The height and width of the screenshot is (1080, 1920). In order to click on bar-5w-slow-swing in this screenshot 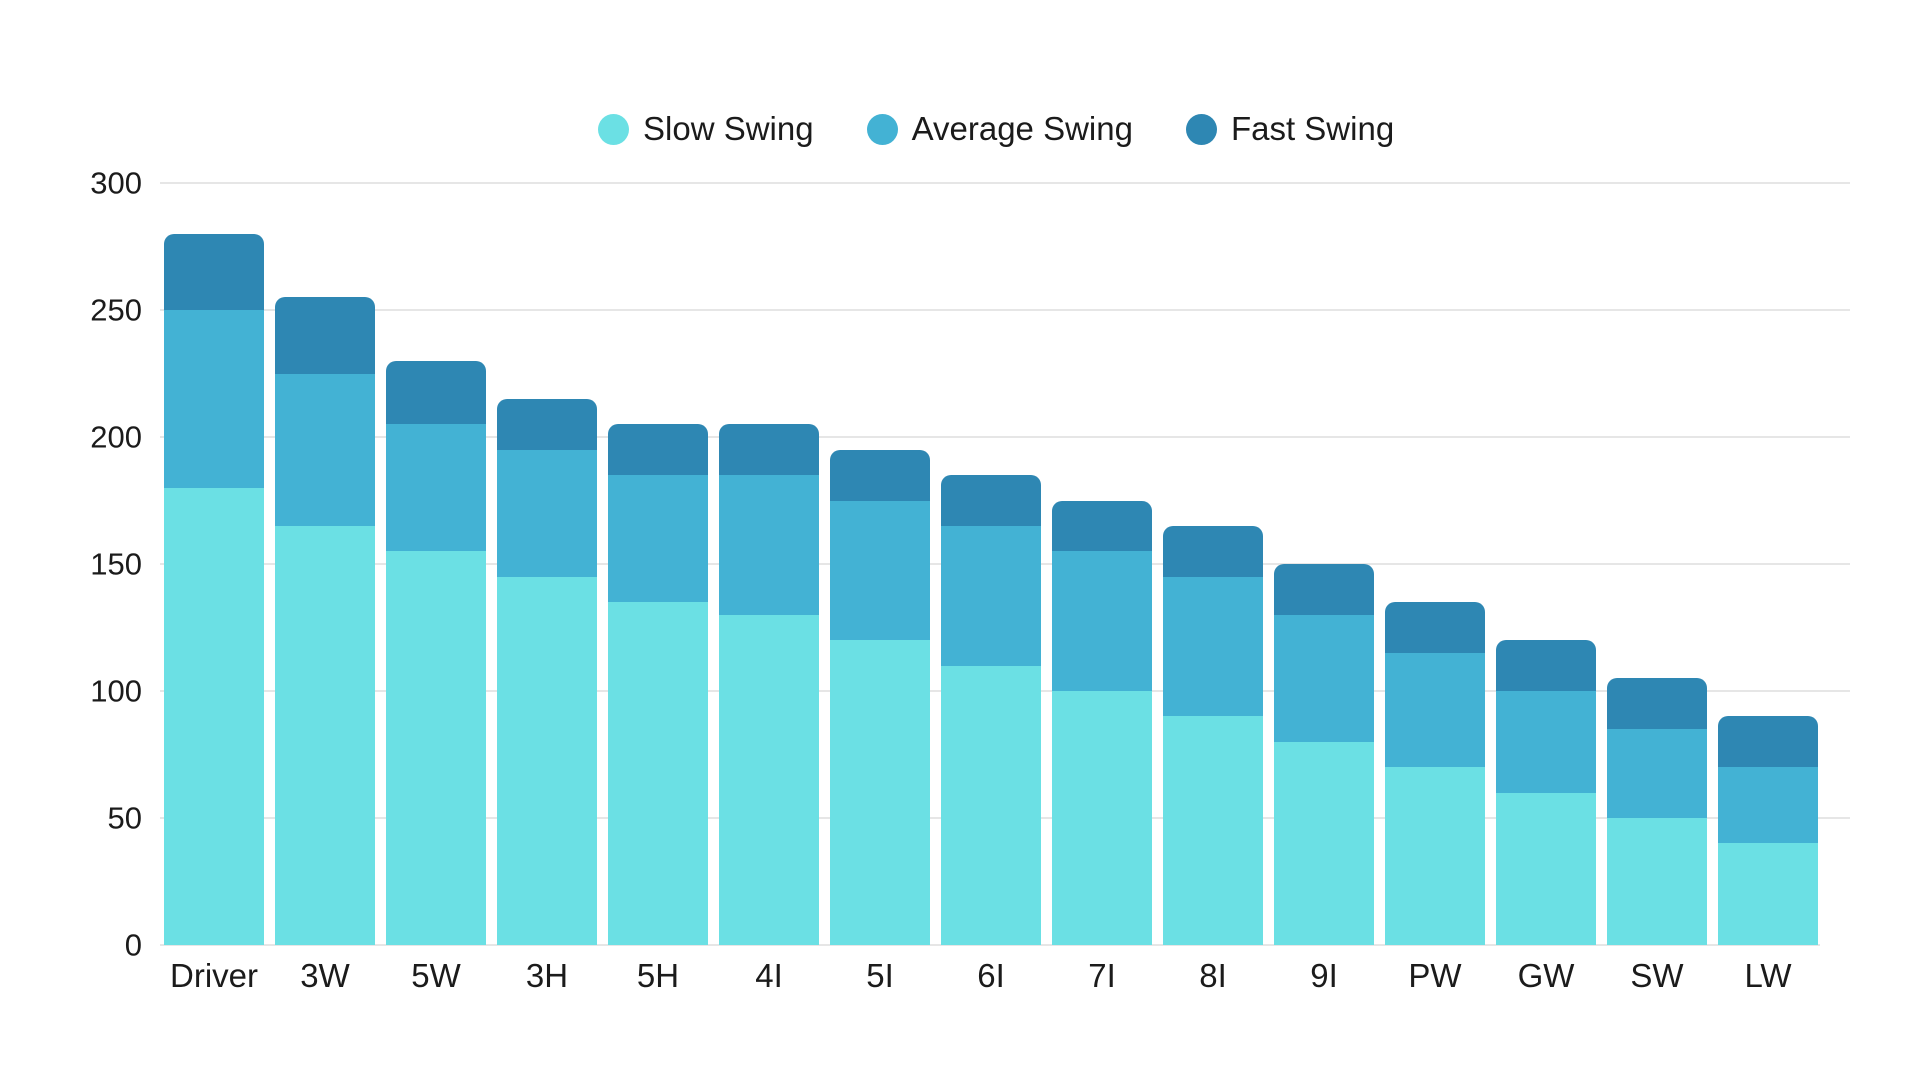, I will do `click(436, 748)`.